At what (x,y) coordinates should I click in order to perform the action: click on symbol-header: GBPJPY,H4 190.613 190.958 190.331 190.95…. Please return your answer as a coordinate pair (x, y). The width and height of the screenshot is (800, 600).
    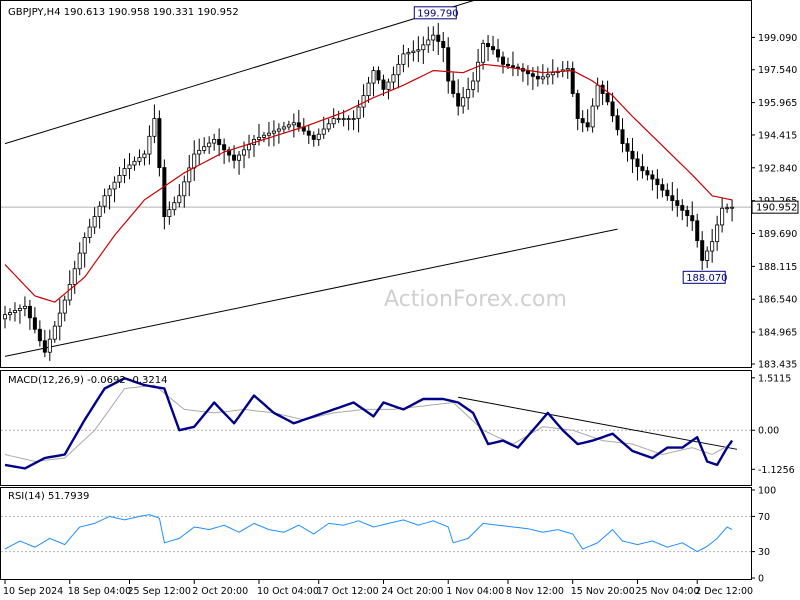
    Looking at the image, I should click on (123, 12).